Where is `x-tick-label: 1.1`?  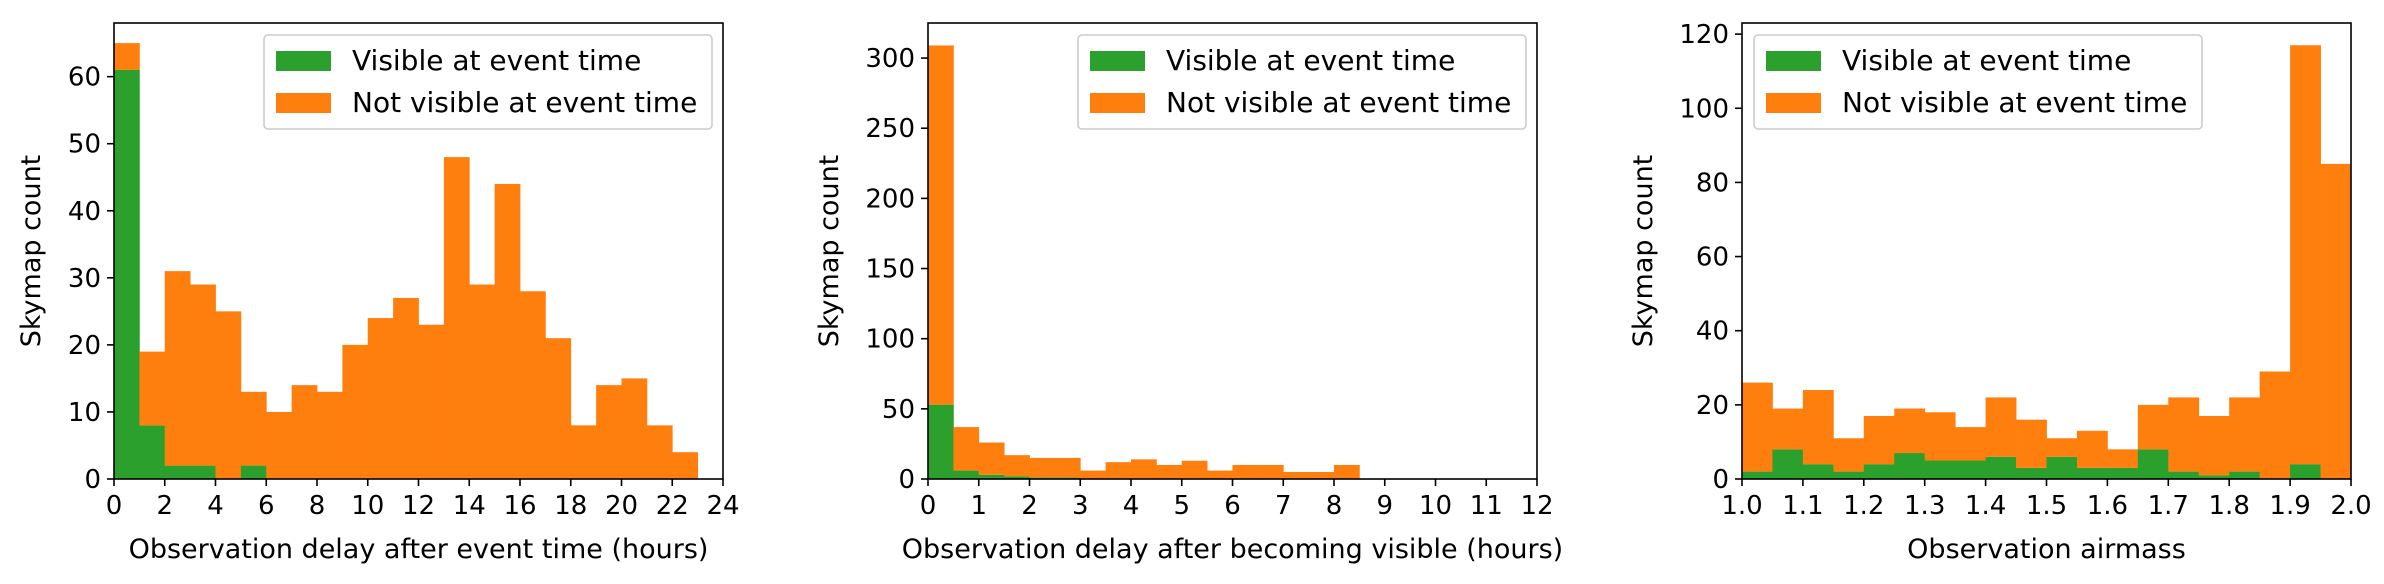
x-tick-label: 1.1 is located at coordinates (1802, 506).